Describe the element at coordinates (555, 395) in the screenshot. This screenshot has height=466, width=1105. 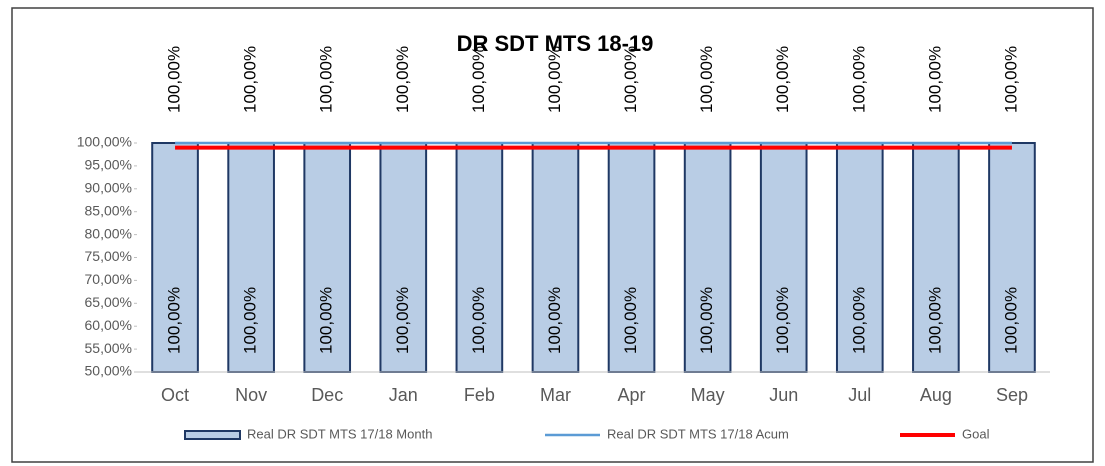
I see `x-tick-label: Mar` at that location.